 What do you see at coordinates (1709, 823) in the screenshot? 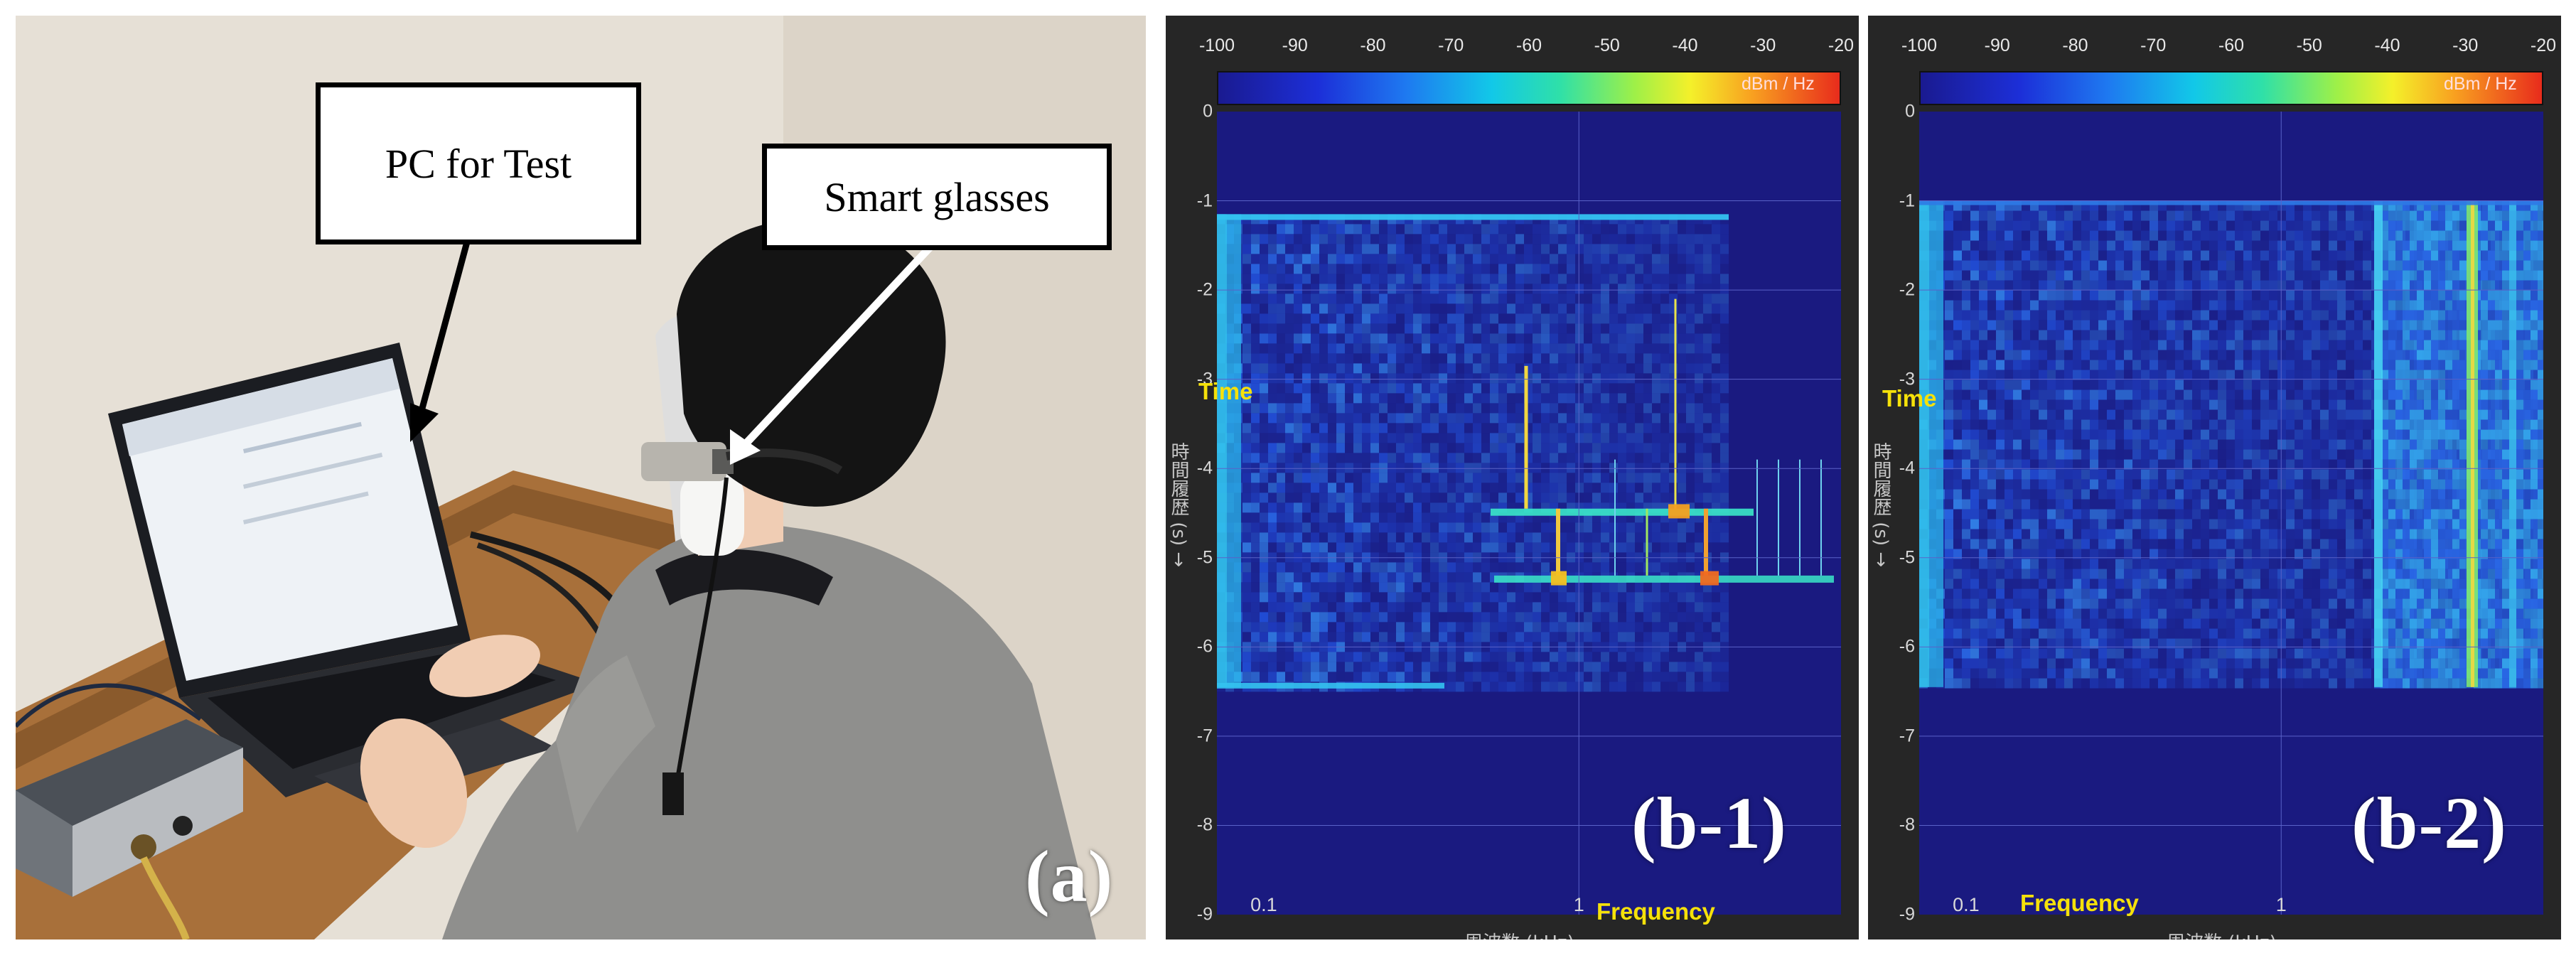
I see `panel-letter-b1: (b-1)` at bounding box center [1709, 823].